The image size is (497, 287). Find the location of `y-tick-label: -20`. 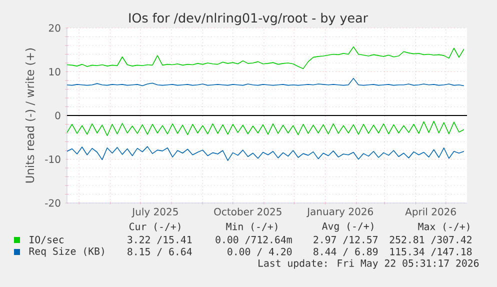

y-tick-label: -20 is located at coordinates (52, 203).